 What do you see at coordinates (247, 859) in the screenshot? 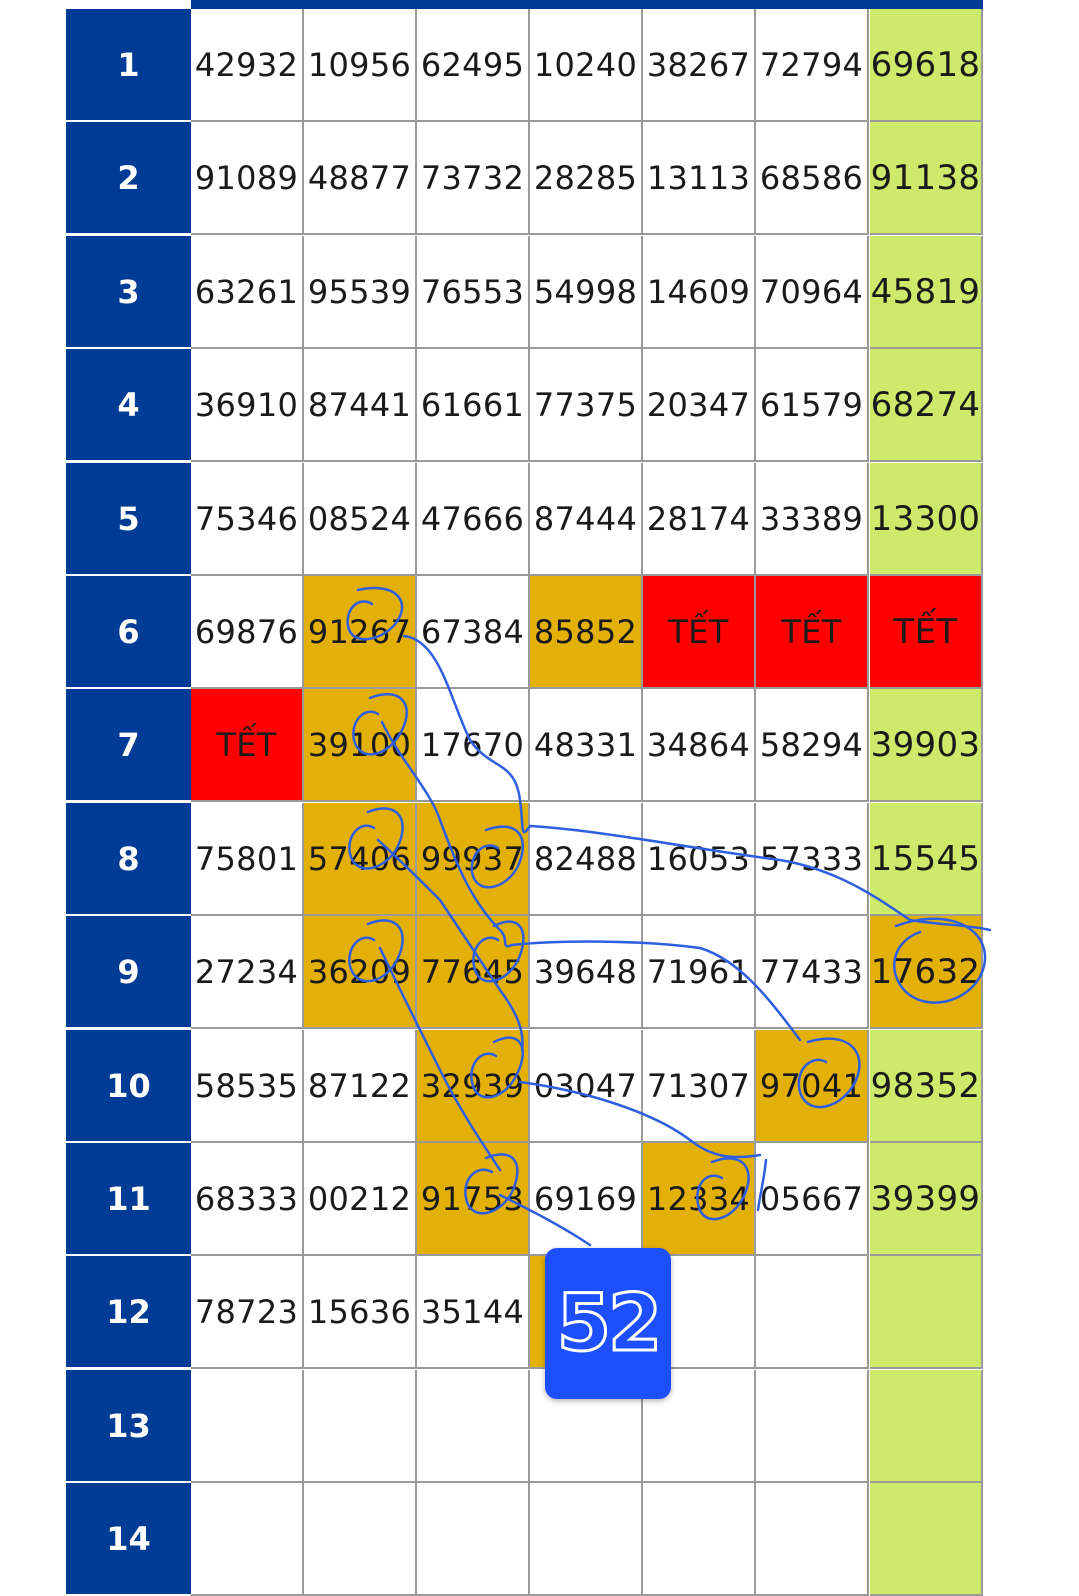
I see `number-cell: 75801` at bounding box center [247, 859].